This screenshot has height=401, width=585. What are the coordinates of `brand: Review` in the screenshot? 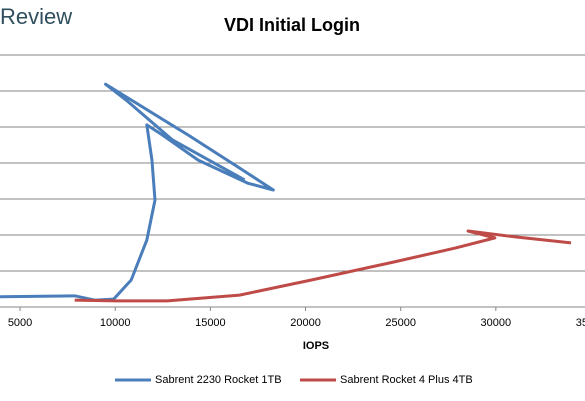 It's located at (36, 16).